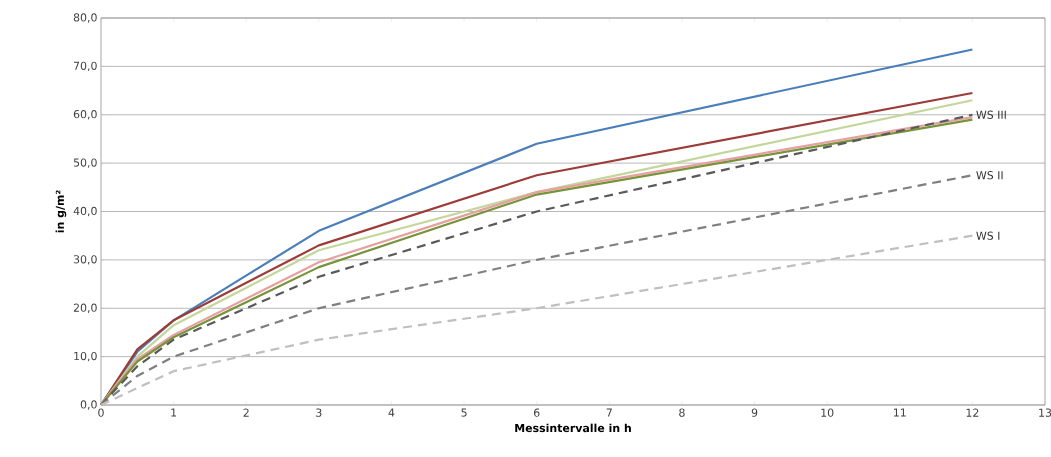 Image resolution: width=1051 pixels, height=457 pixels. I want to click on series-label: WS II, so click(989, 175).